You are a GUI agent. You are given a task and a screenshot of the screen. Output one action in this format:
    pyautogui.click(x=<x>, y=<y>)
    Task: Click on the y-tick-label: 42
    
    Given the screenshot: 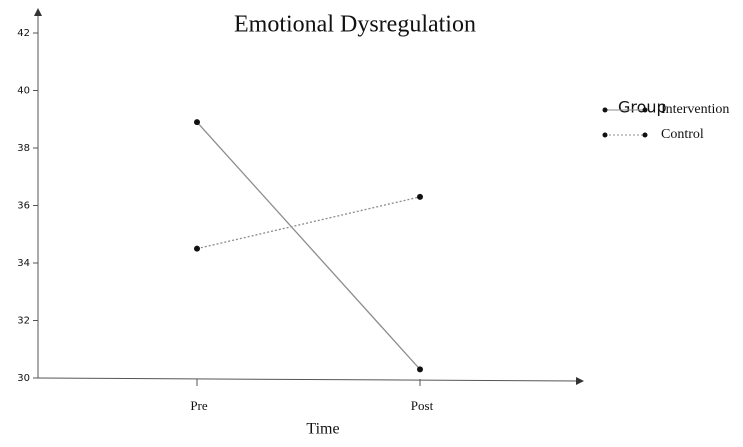 What is the action you would take?
    pyautogui.click(x=23, y=33)
    